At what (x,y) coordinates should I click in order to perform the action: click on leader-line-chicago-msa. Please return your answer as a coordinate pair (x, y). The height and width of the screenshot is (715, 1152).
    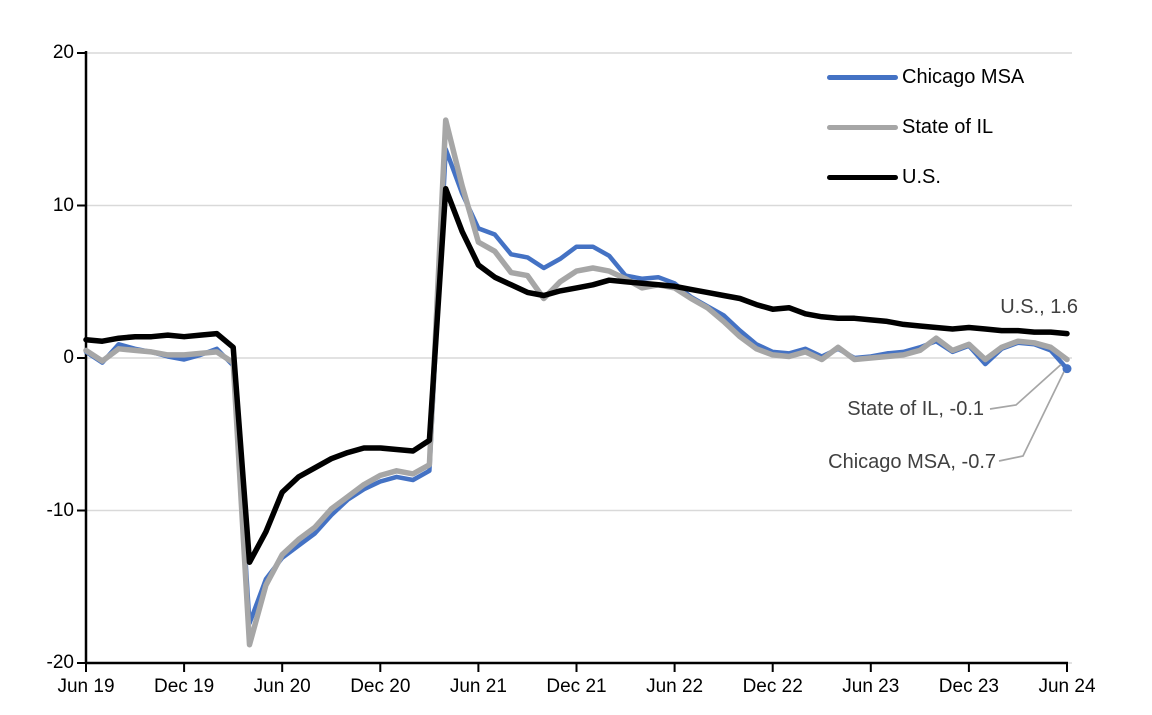
    Looking at the image, I should click on (1031, 416).